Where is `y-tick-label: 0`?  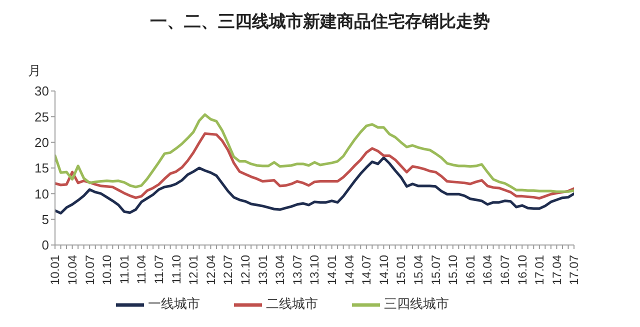 y-tick-label: 0 is located at coordinates (45, 245).